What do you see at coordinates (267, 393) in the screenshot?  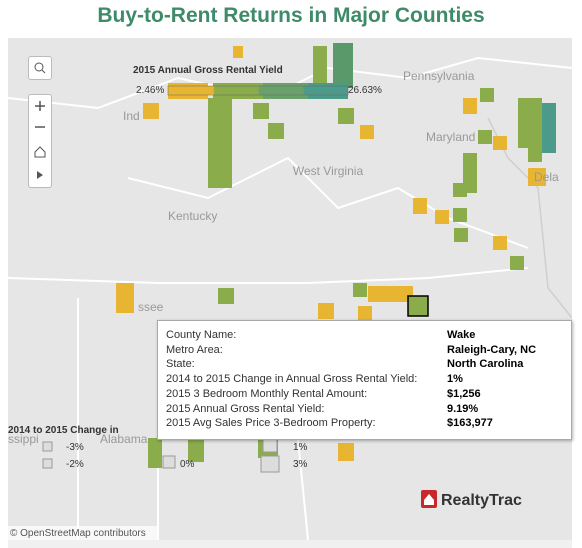 I see `tooltip-label: 2015 3 Bedroom Monthly Rental Amount:` at bounding box center [267, 393].